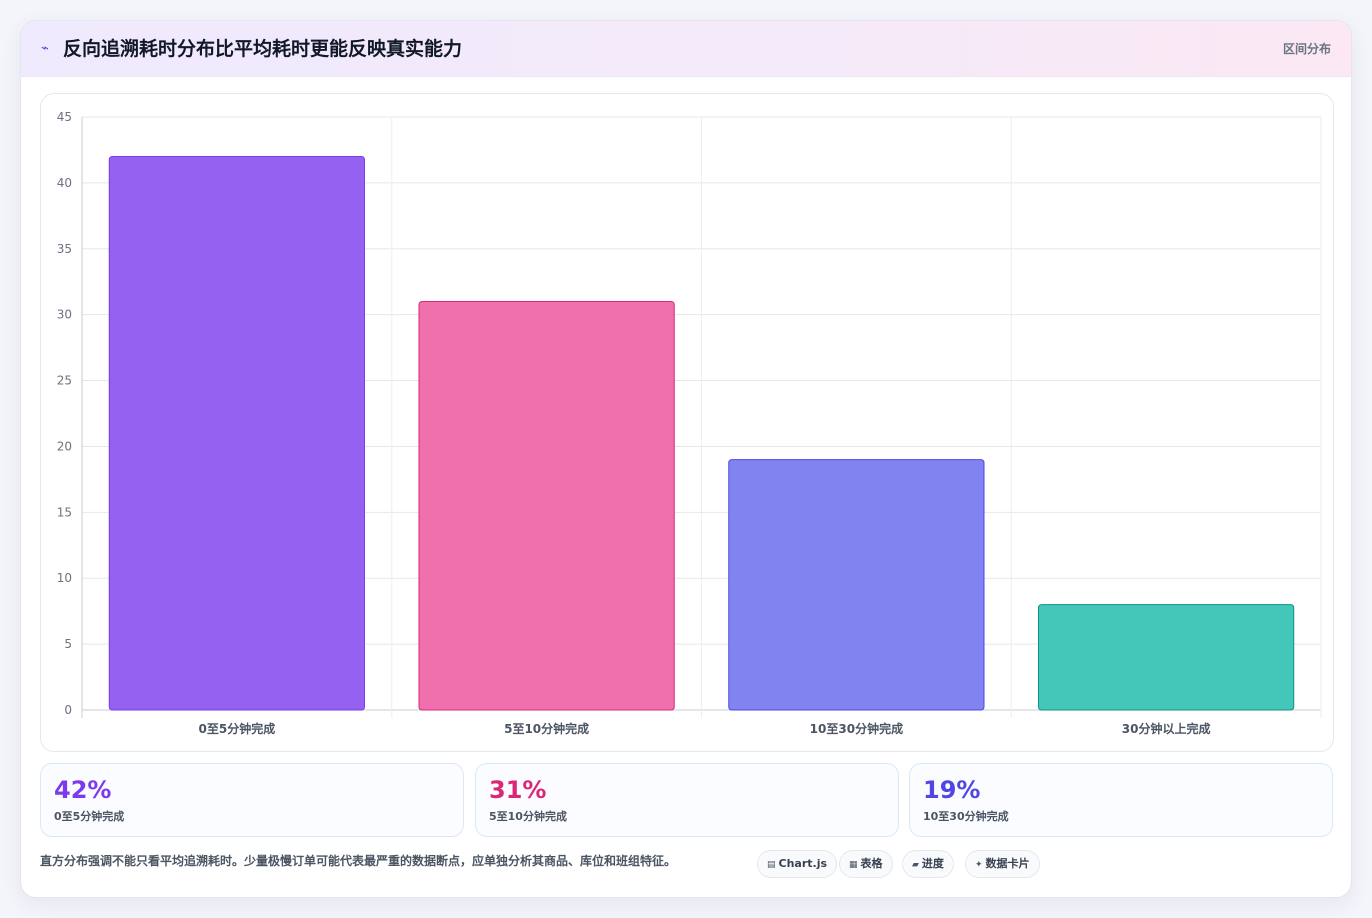 Image resolution: width=1372 pixels, height=918 pixels. Describe the element at coordinates (979, 865) in the screenshot. I see `sparkle-icon: ✦` at that location.